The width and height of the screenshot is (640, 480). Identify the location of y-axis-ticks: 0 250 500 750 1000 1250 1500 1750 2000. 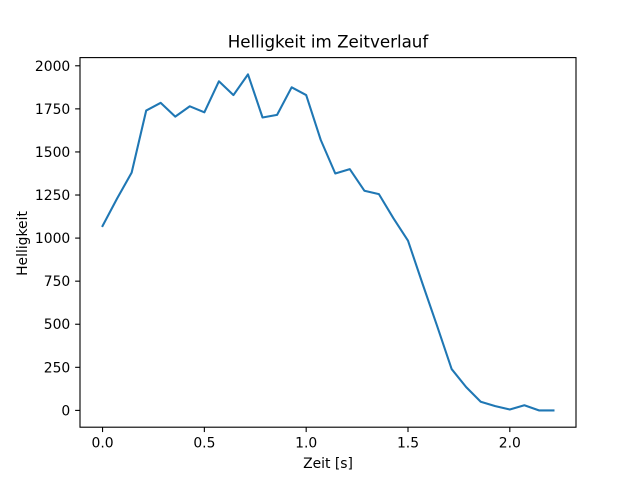
(57, 239).